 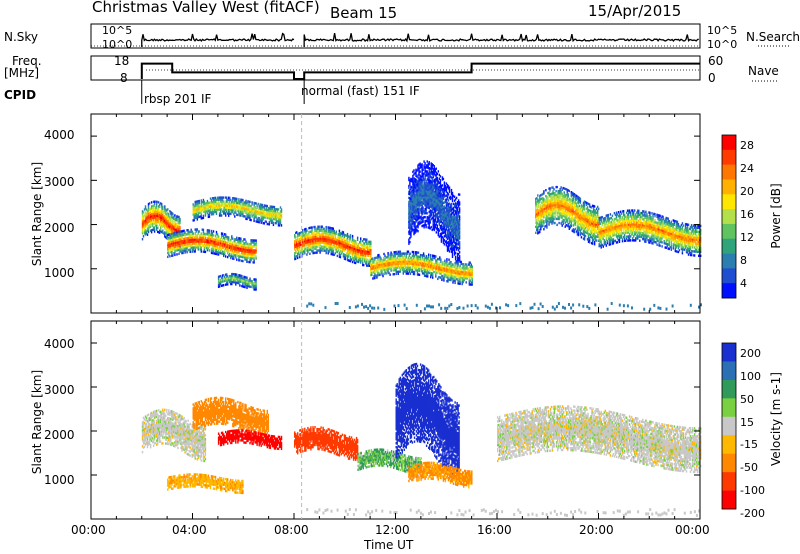 I want to click on freq-tick-high: 18, so click(x=122, y=61).